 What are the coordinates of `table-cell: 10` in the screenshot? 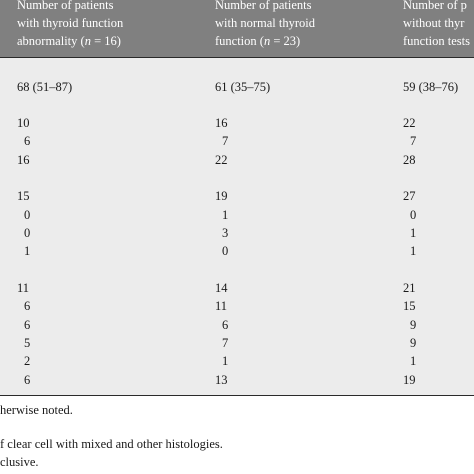 It's located at (23, 123).